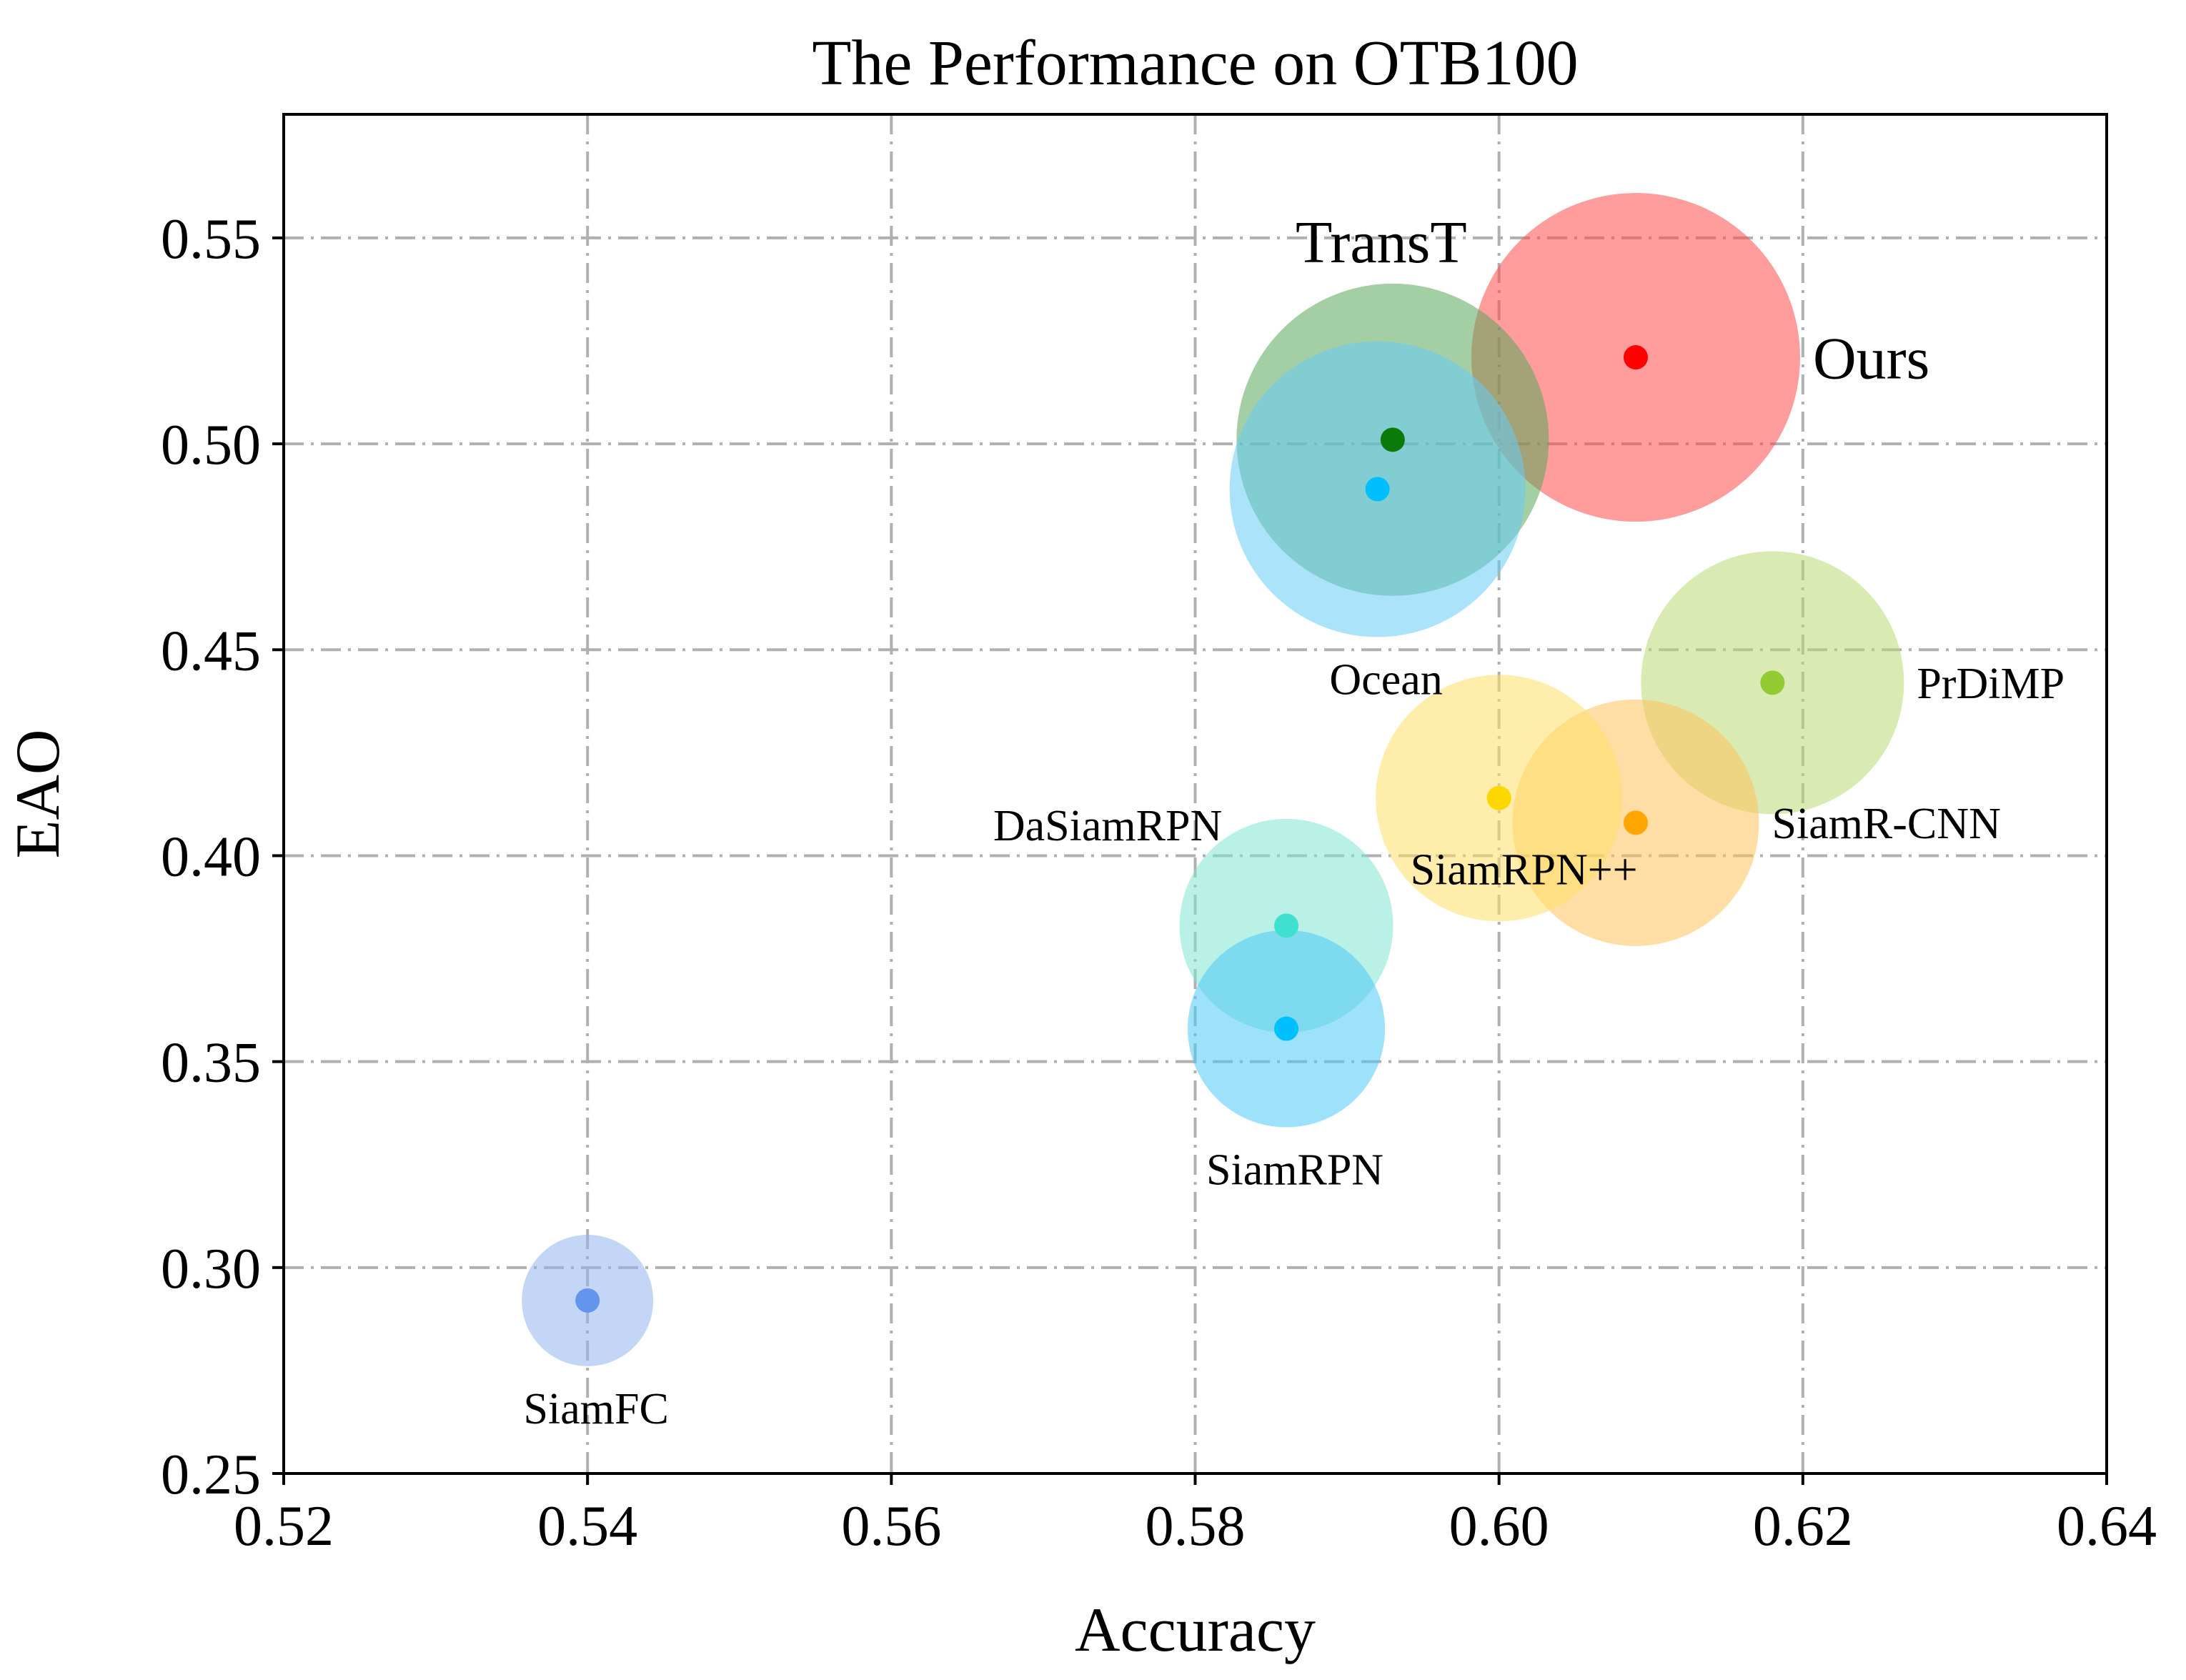 The width and height of the screenshot is (2186, 1680). Describe the element at coordinates (211, 239) in the screenshot. I see `y-tick-label: 0.55` at that location.